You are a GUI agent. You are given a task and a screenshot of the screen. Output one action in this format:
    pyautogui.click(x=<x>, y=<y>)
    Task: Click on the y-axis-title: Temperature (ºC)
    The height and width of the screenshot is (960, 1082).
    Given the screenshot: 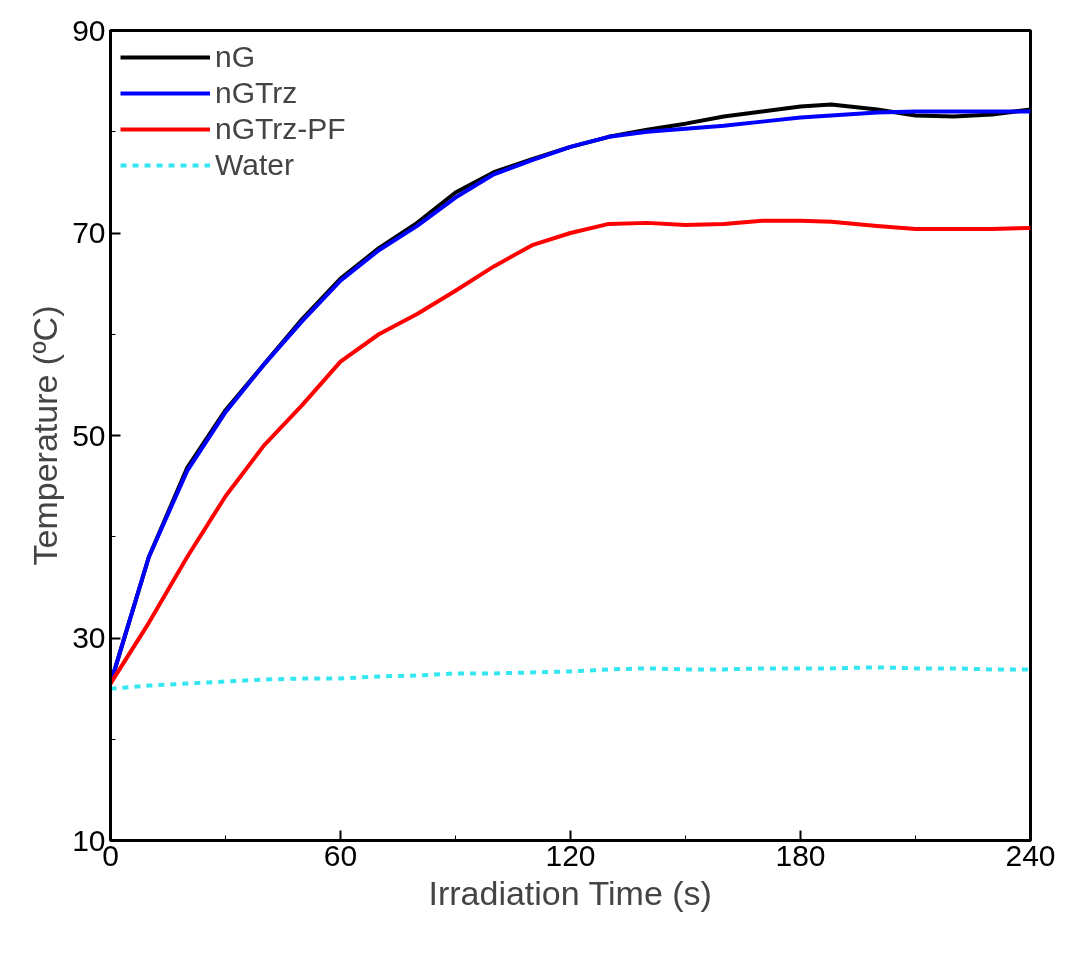 What is the action you would take?
    pyautogui.click(x=45, y=435)
    